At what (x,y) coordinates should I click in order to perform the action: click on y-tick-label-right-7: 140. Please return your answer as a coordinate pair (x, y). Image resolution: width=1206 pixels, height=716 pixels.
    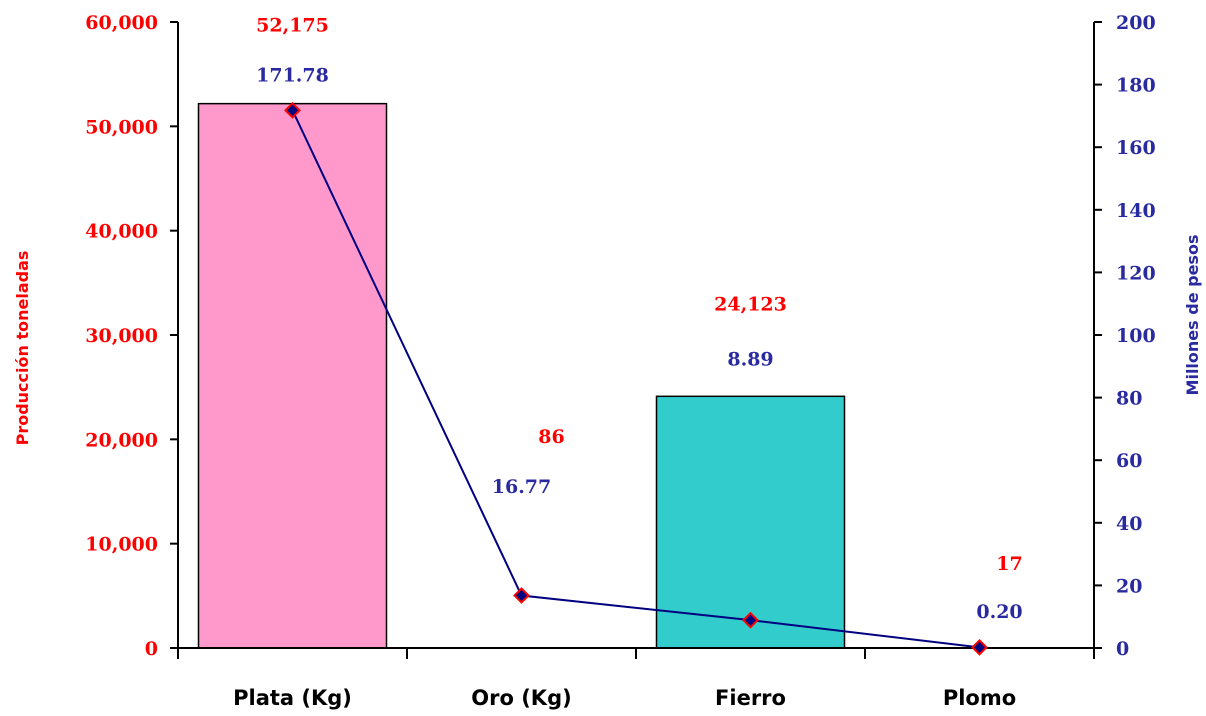
    Looking at the image, I should click on (1136, 211).